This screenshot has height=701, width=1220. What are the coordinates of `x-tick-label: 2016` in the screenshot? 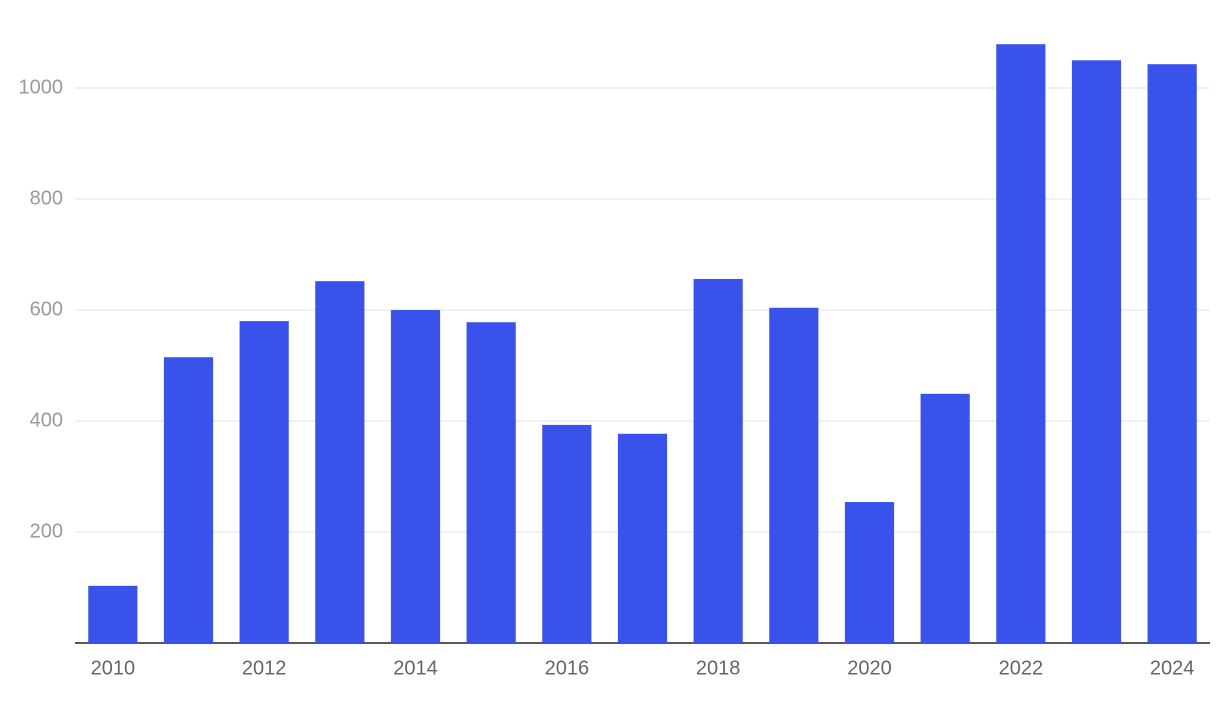 It's located at (567, 668).